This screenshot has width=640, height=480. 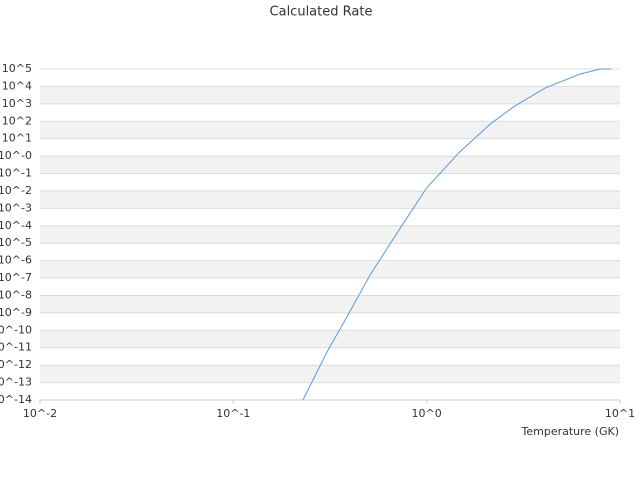 What do you see at coordinates (16, 207) in the screenshot?
I see `y-tick-label: 10^-3` at bounding box center [16, 207].